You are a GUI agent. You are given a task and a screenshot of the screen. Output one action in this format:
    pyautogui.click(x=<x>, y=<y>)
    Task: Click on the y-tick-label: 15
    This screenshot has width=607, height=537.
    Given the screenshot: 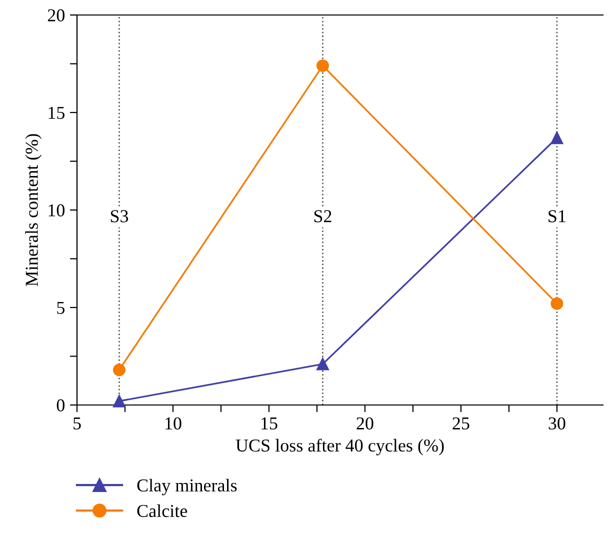 What is the action you would take?
    pyautogui.click(x=56, y=112)
    